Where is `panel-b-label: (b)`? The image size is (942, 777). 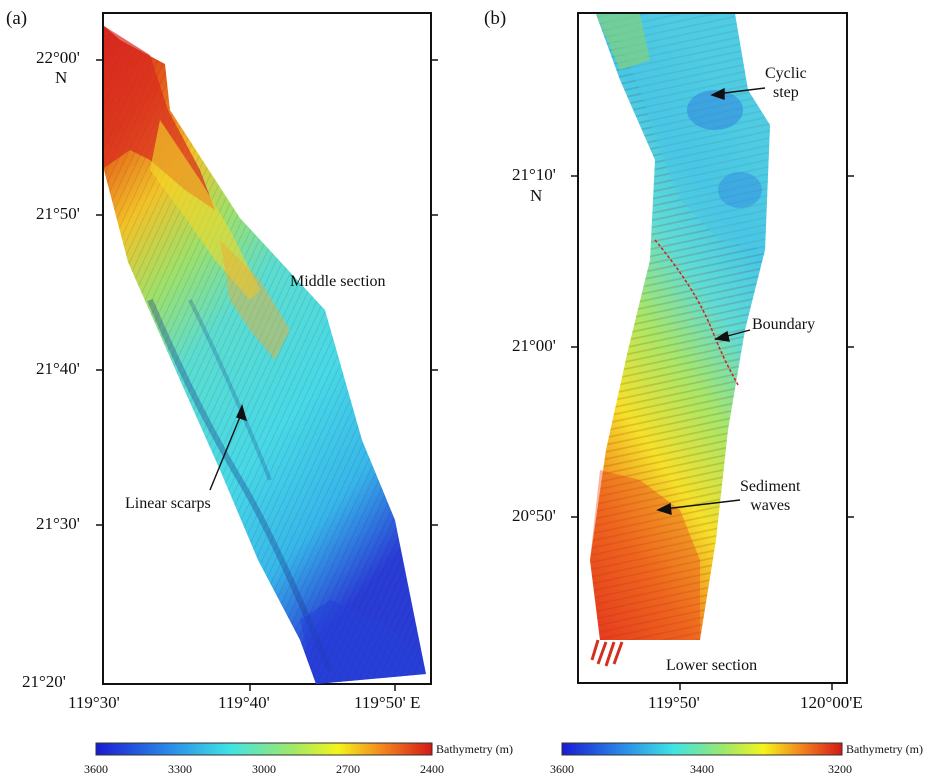 panel-b-label: (b) is located at coordinates (495, 18).